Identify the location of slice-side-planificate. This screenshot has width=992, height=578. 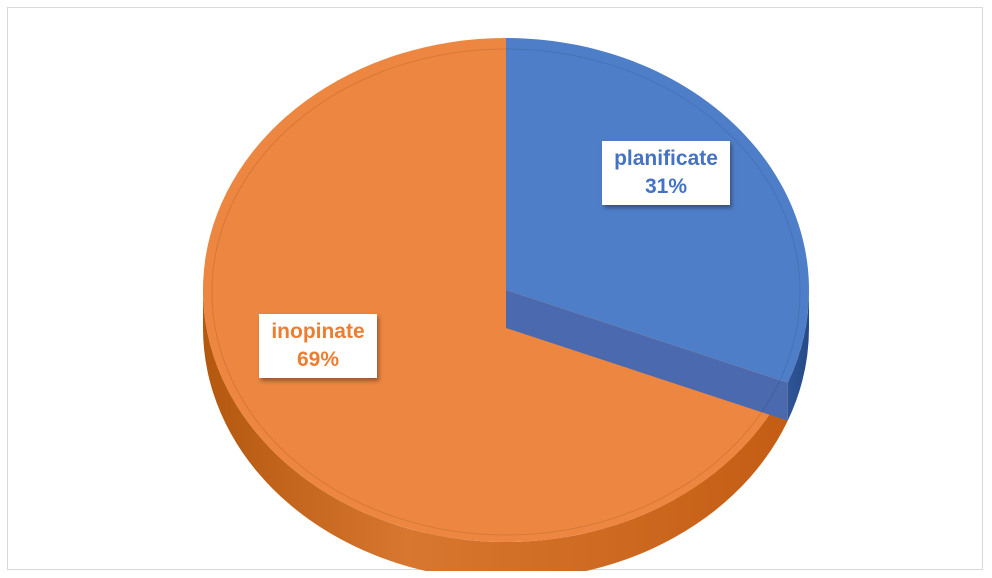
(798, 355).